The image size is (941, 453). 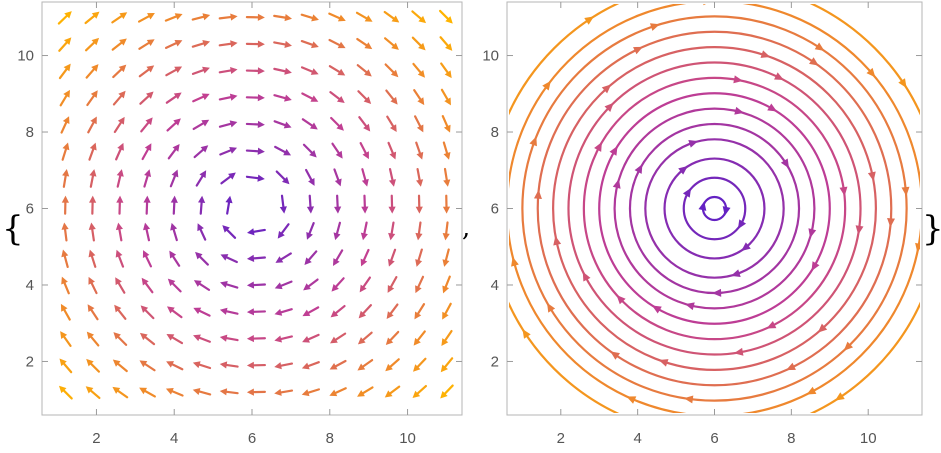 I want to click on stream-line, so click(x=714, y=208).